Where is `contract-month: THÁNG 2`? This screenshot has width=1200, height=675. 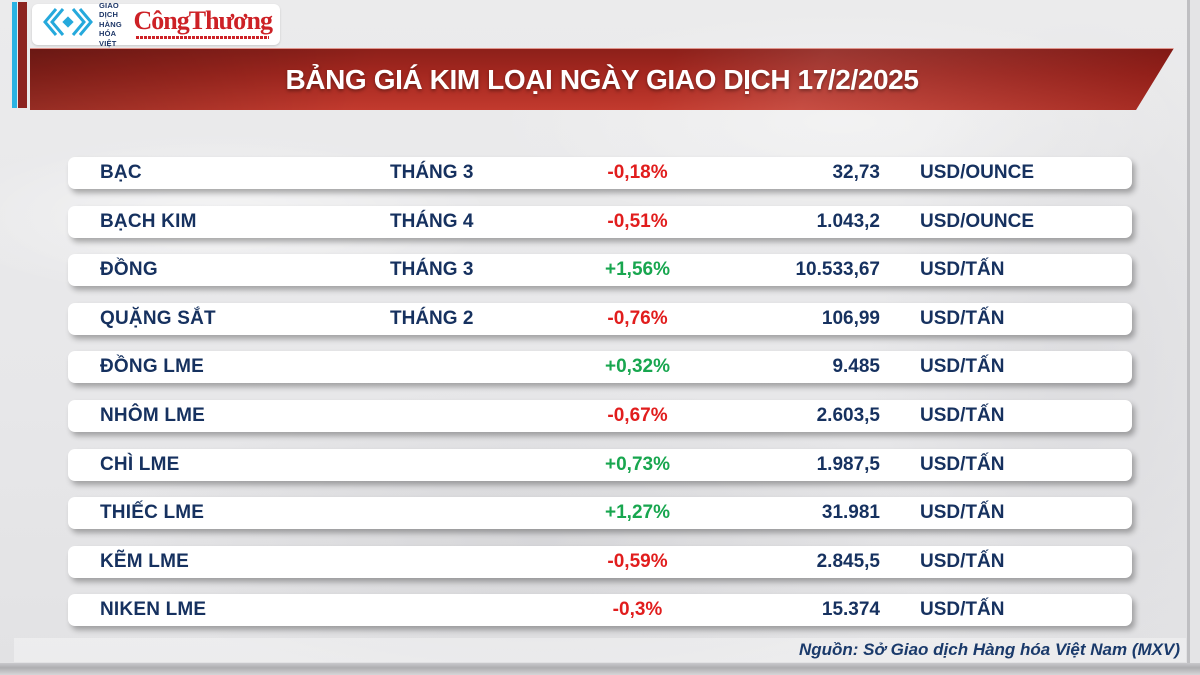 contract-month: THÁNG 2 is located at coordinates (432, 318).